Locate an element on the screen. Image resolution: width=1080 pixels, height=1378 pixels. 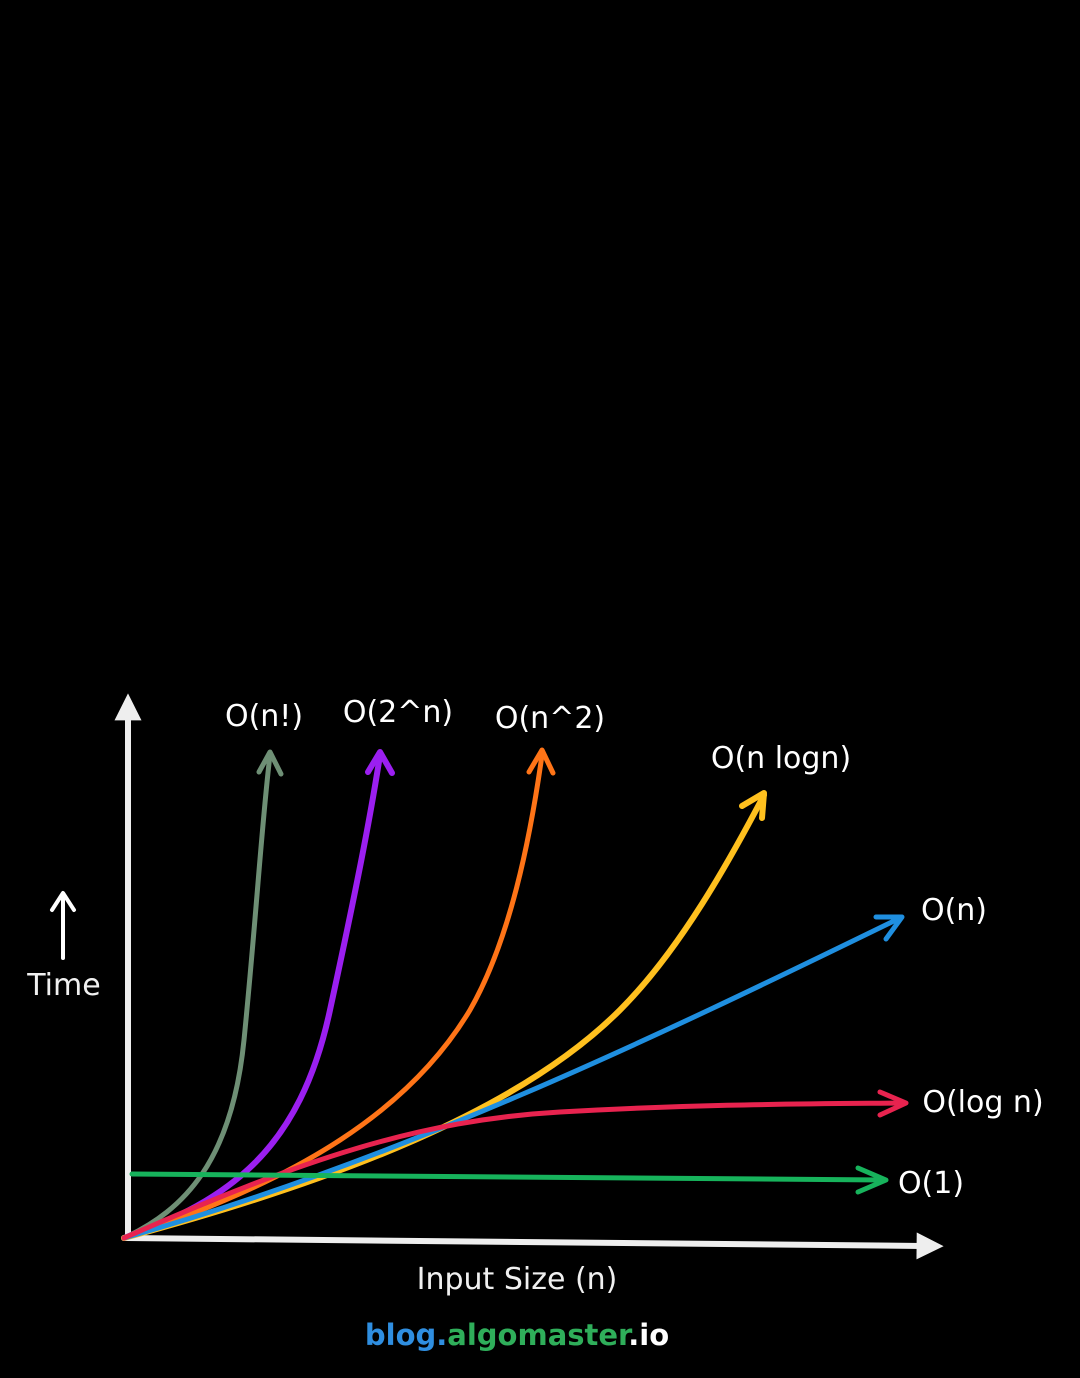
curve-factorial-arrowhead-icon is located at coordinates (270, 763).